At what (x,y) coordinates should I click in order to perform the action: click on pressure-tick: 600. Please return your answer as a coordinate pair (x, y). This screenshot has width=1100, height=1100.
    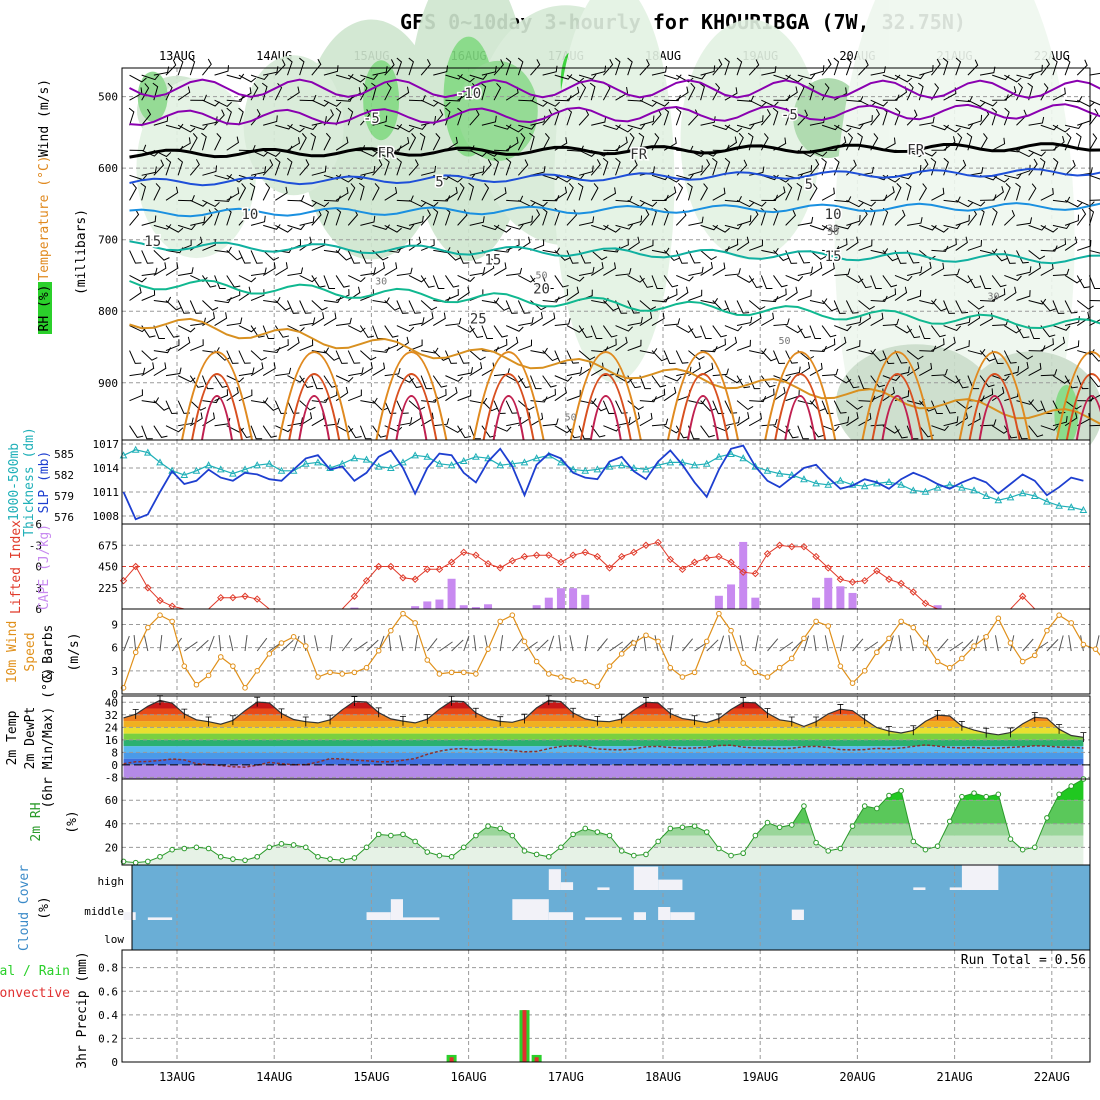
    Looking at the image, I should click on (108, 168).